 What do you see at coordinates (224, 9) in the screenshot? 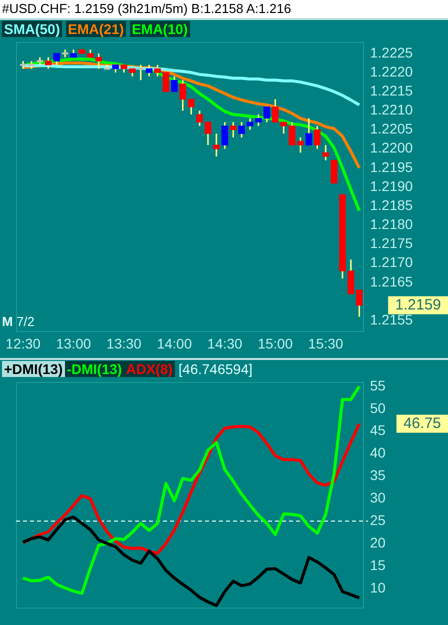
I see `chart-title: #USD.CHF: 1.2159 (3h21m/5m) B:1.2158 A:1.216` at bounding box center [224, 9].